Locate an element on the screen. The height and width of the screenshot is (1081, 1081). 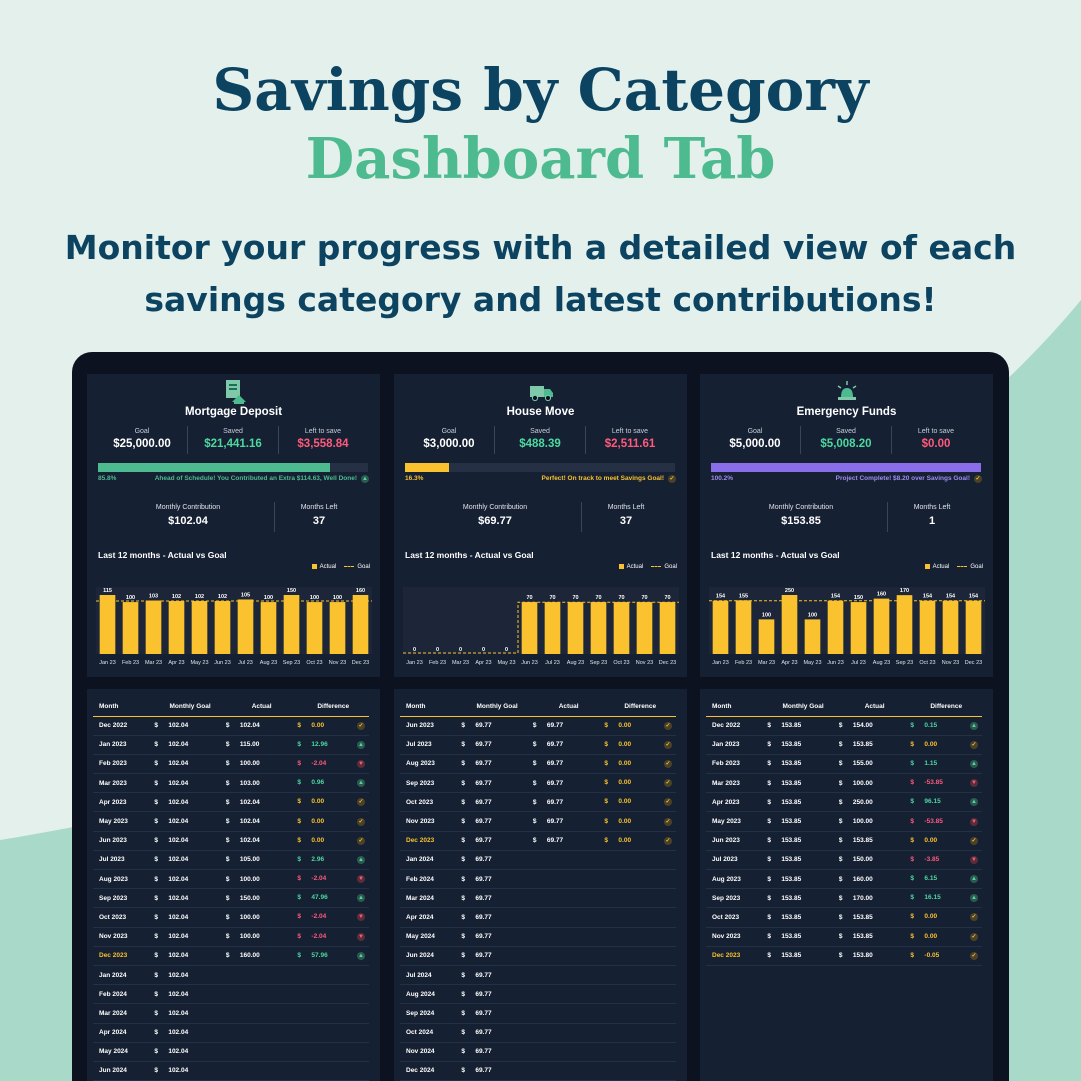
goal-value: 153.85 is located at coordinates (791, 783).